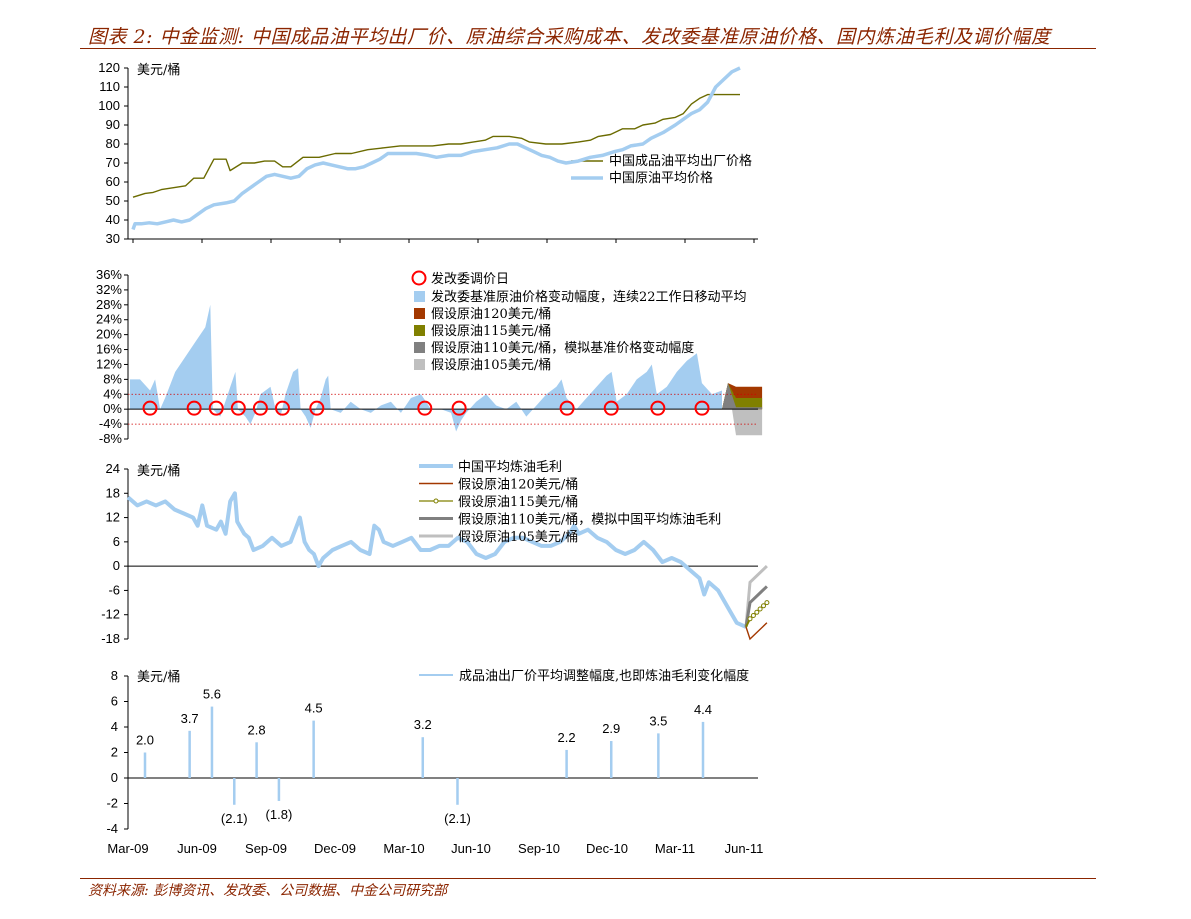  I want to click on x-tick-label: Dec-09, so click(335, 848).